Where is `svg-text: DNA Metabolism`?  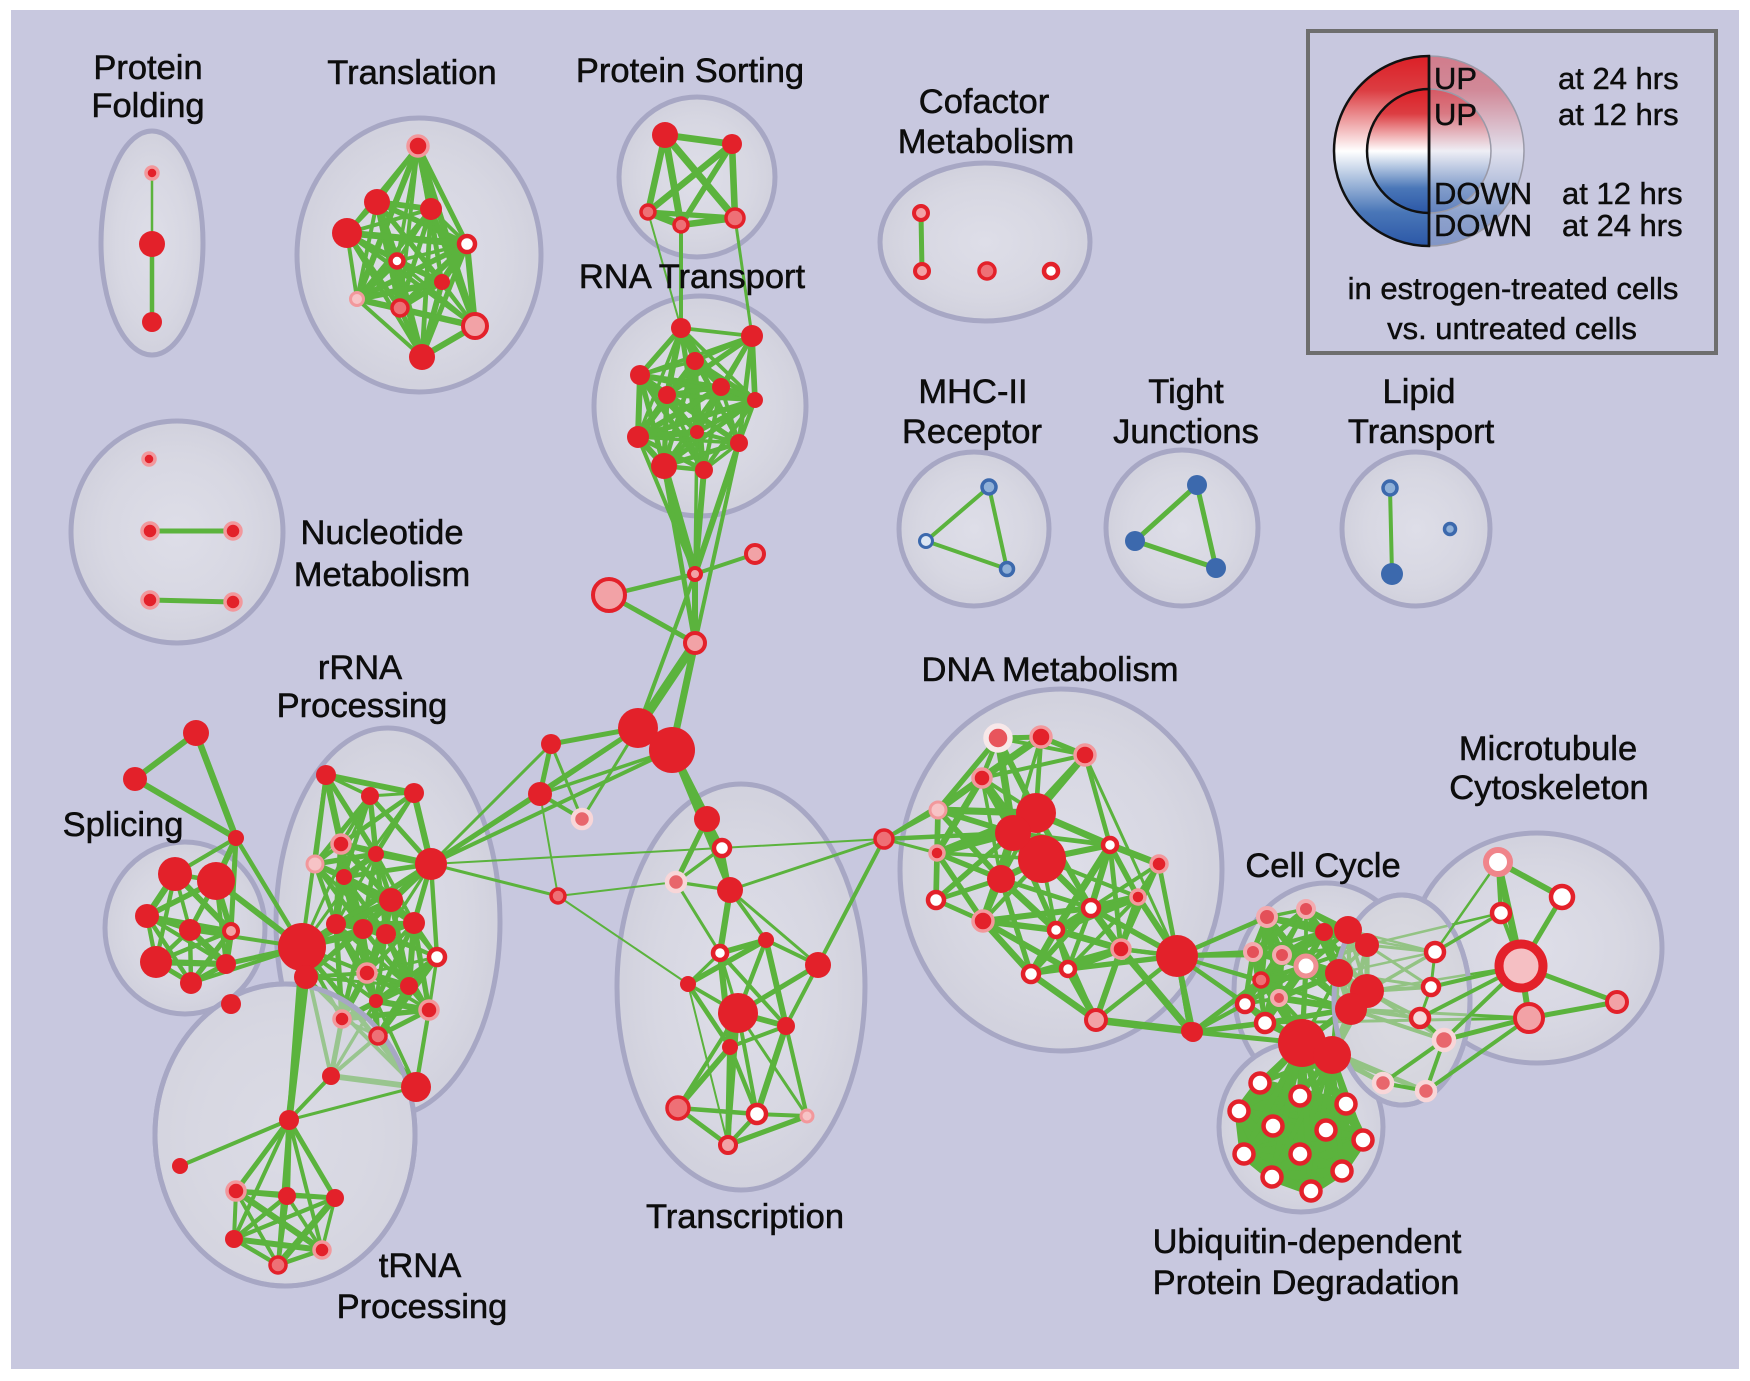
svg-text: DNA Metabolism is located at coordinates (1050, 670).